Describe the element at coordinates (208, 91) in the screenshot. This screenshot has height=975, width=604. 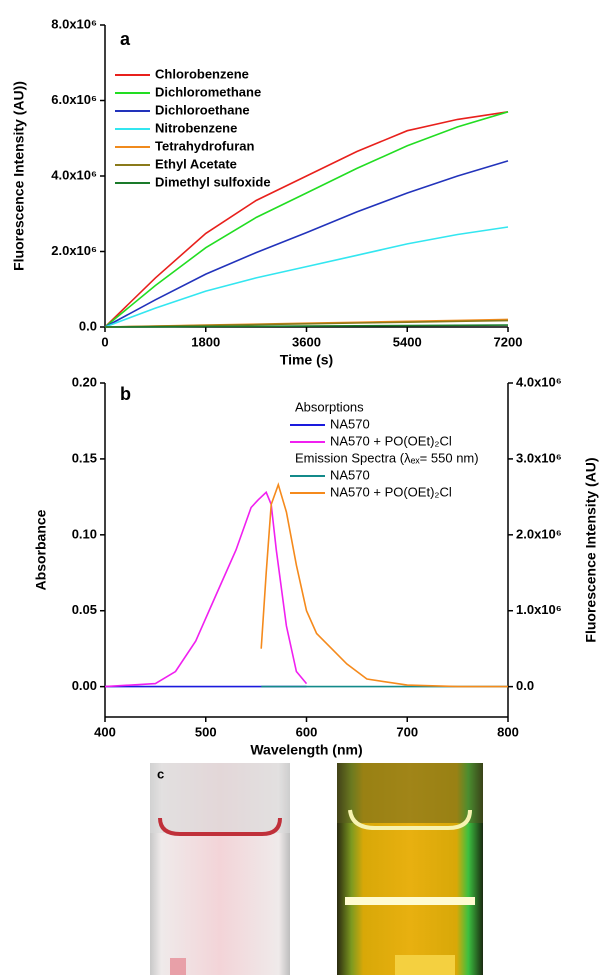
I see `legend-label: Dichloromethane` at that location.